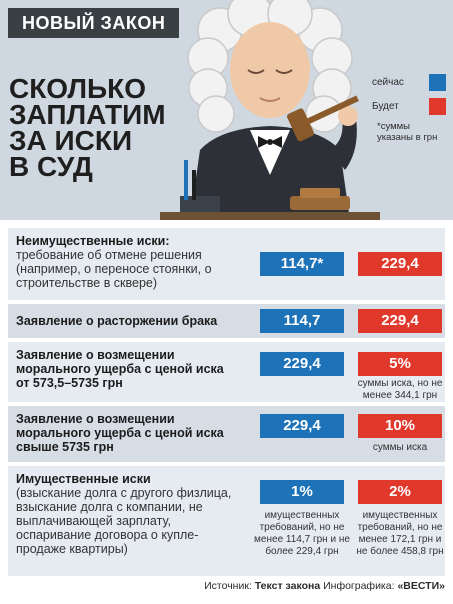 The width and height of the screenshot is (453, 604). What do you see at coordinates (359, 586) in the screenshot?
I see `credit-prefix: Инфографика:` at bounding box center [359, 586].